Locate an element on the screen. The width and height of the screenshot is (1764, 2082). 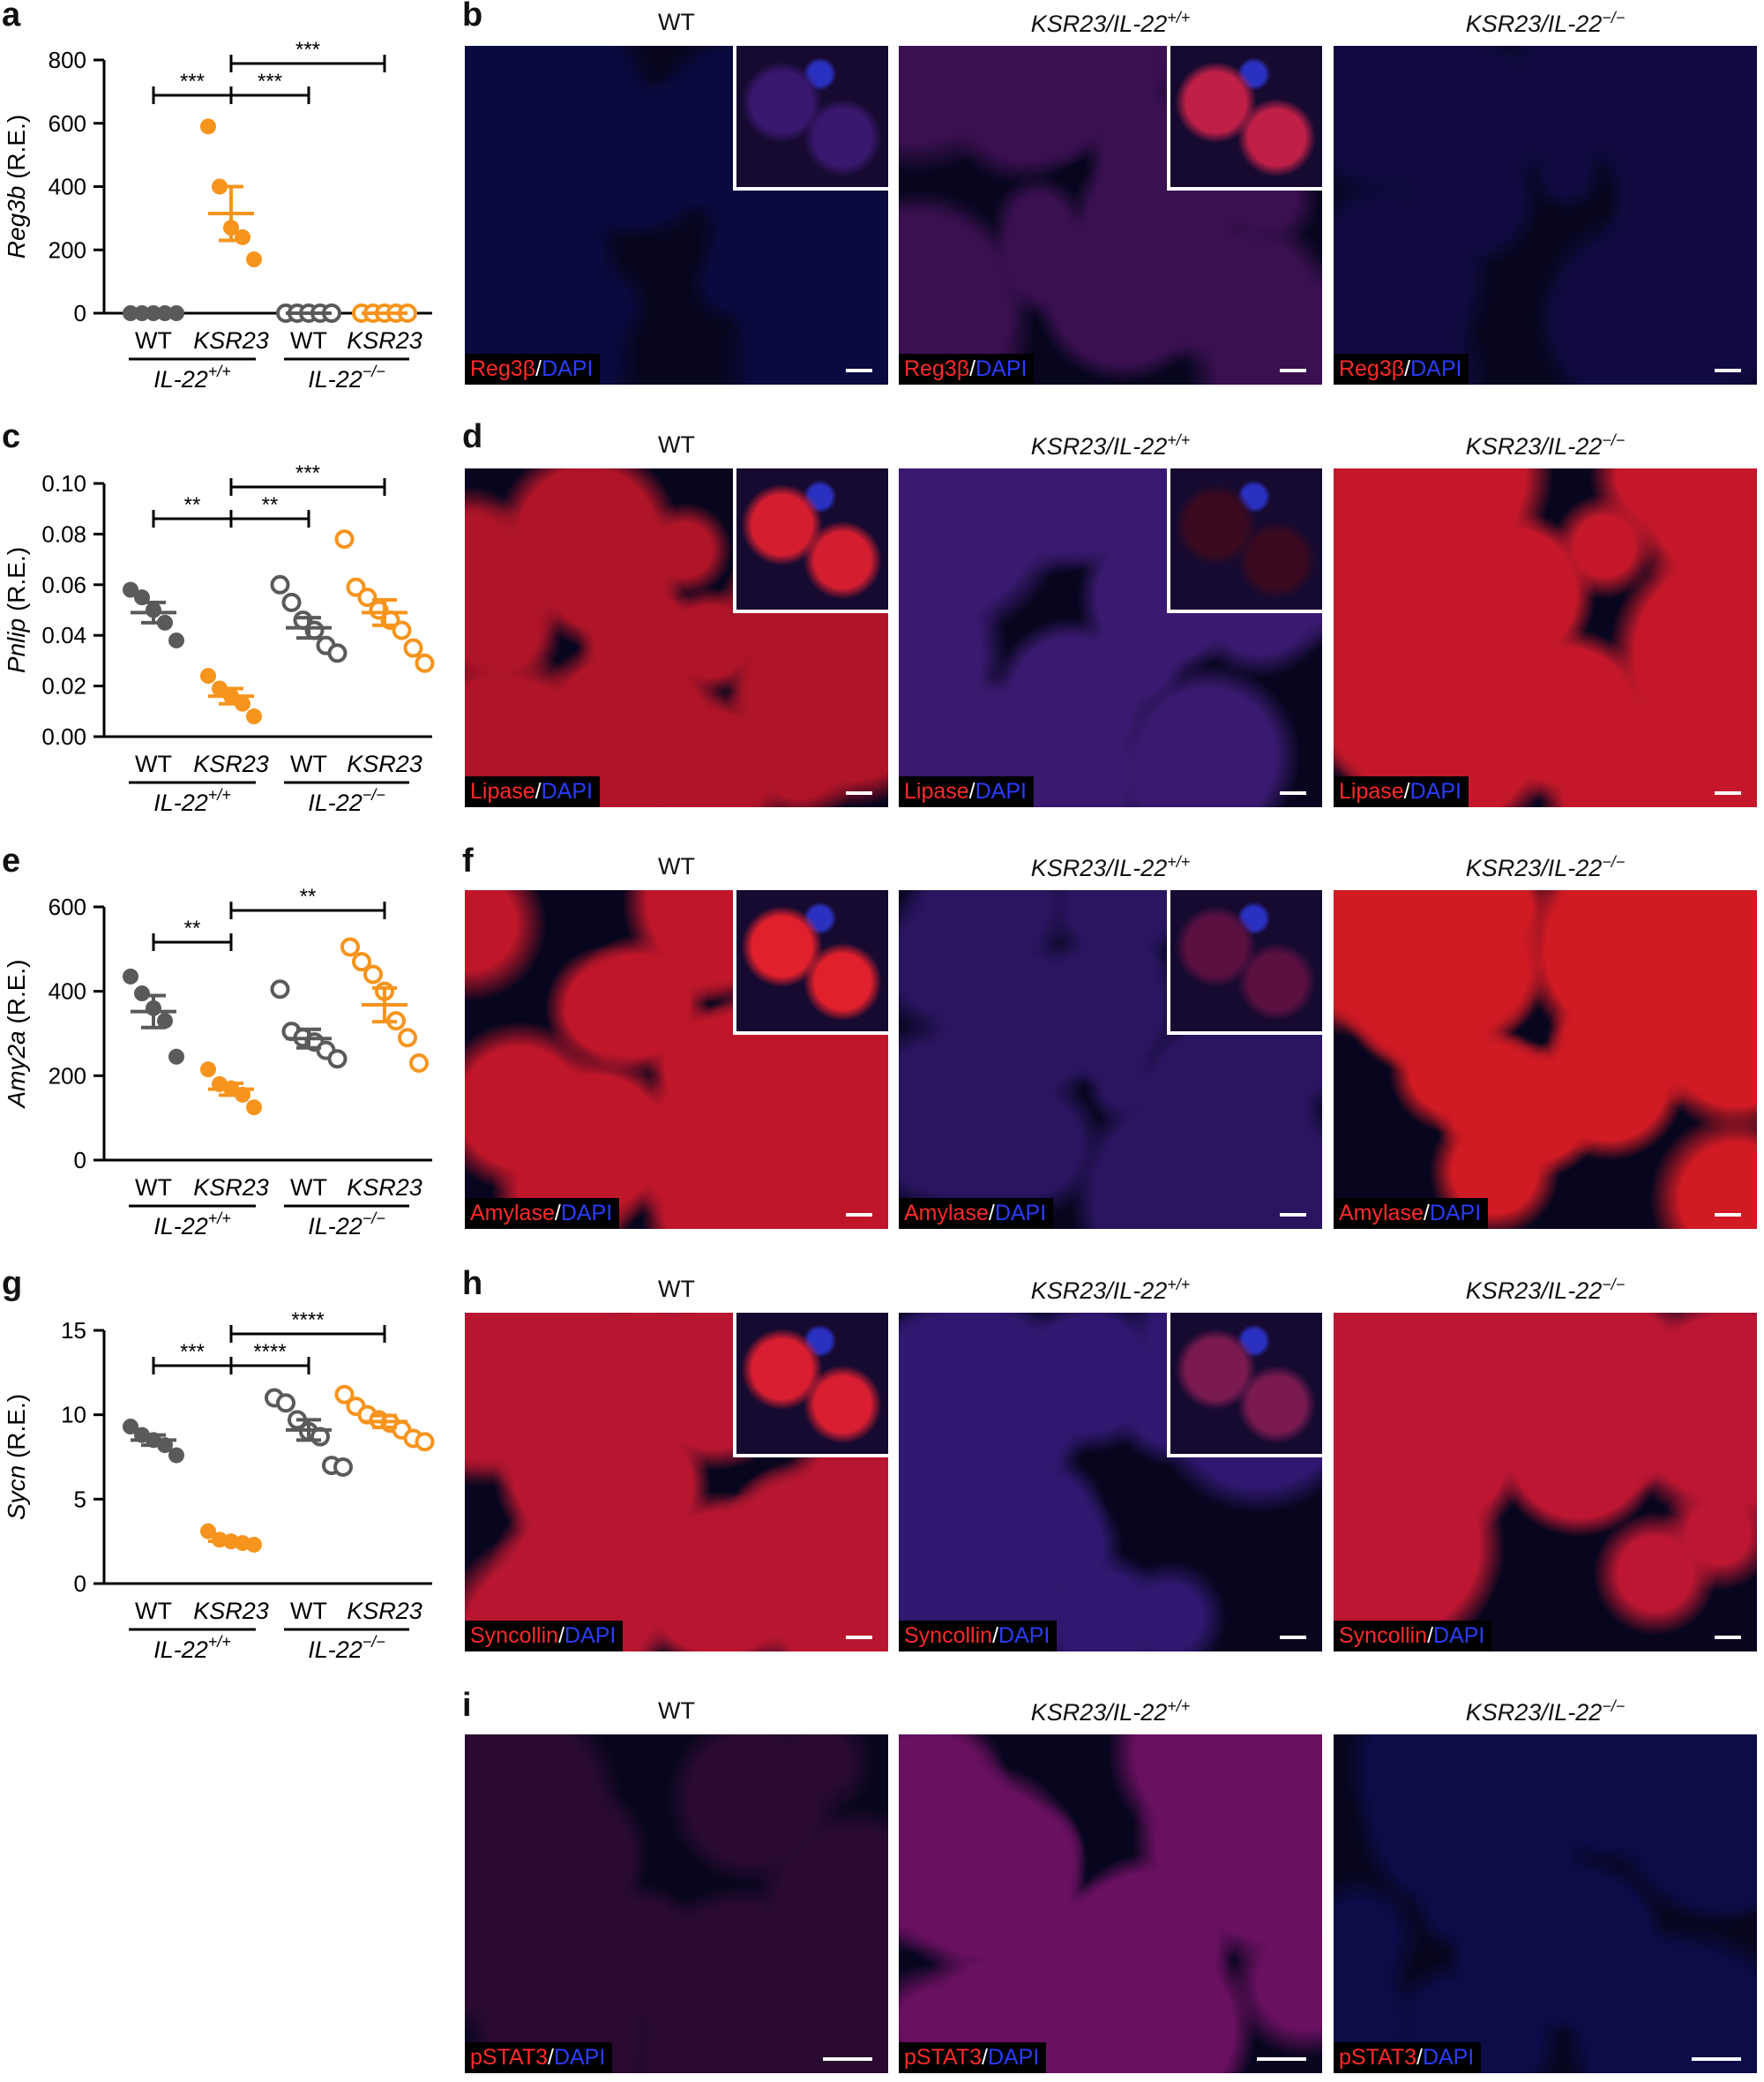
panel-letter-b: b is located at coordinates (472, 17).